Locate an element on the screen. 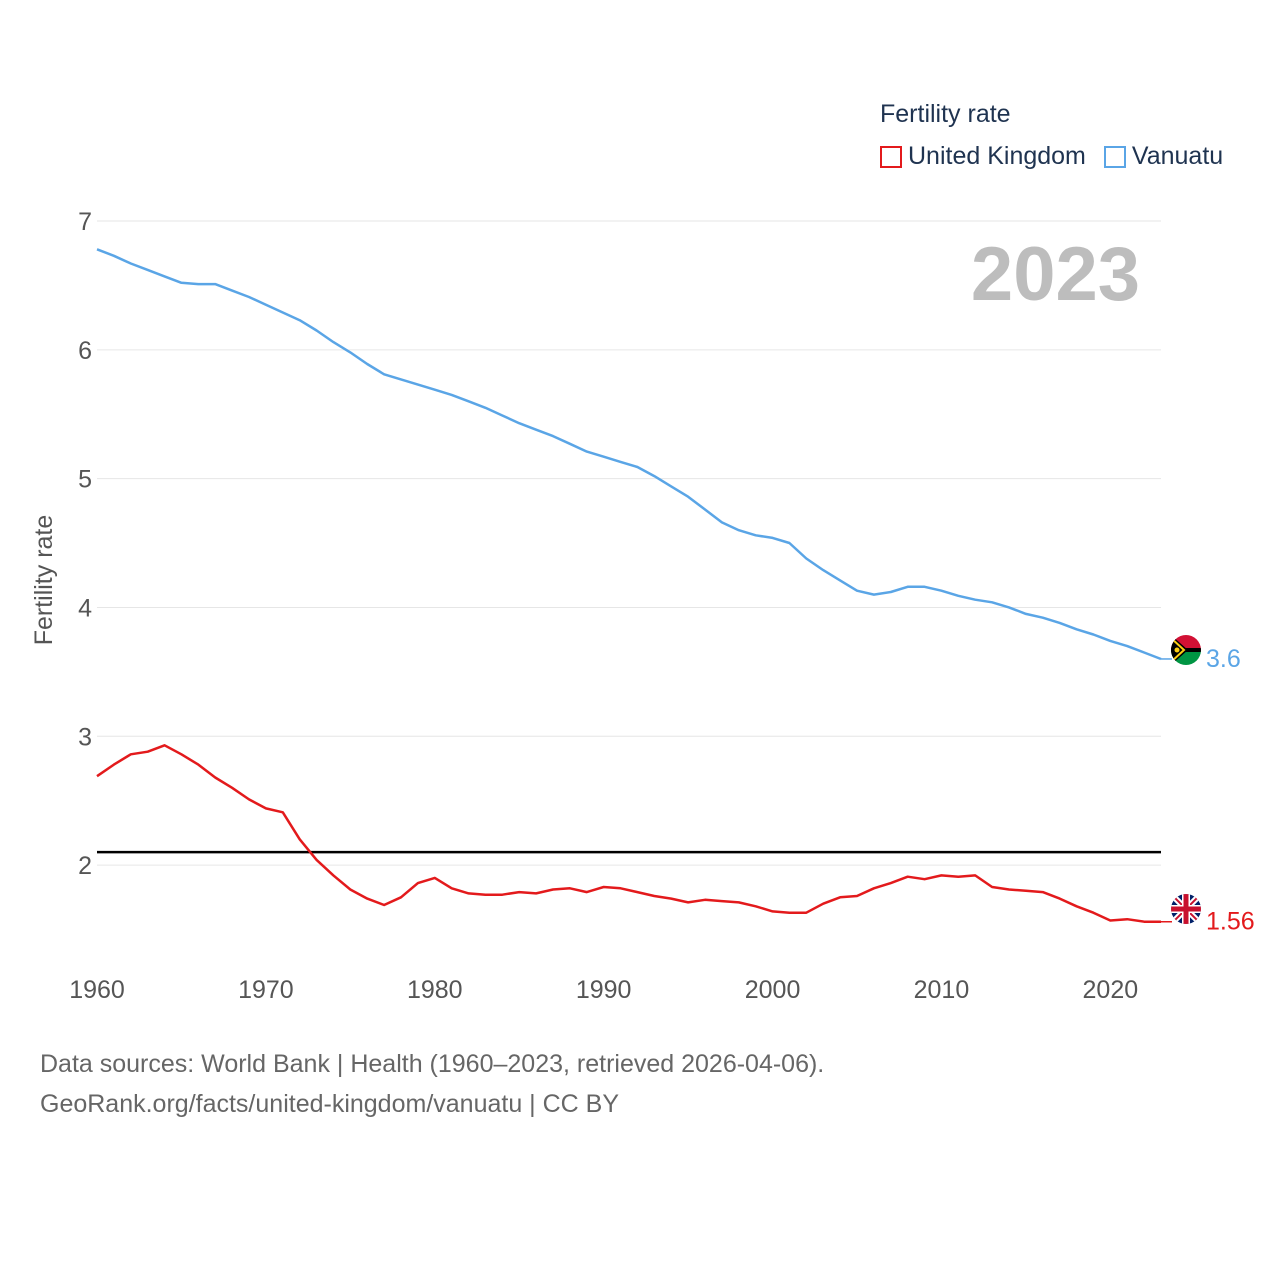 The image size is (1280, 1280). legend-item-united-kingdom: United Kingdom is located at coordinates (983, 156).